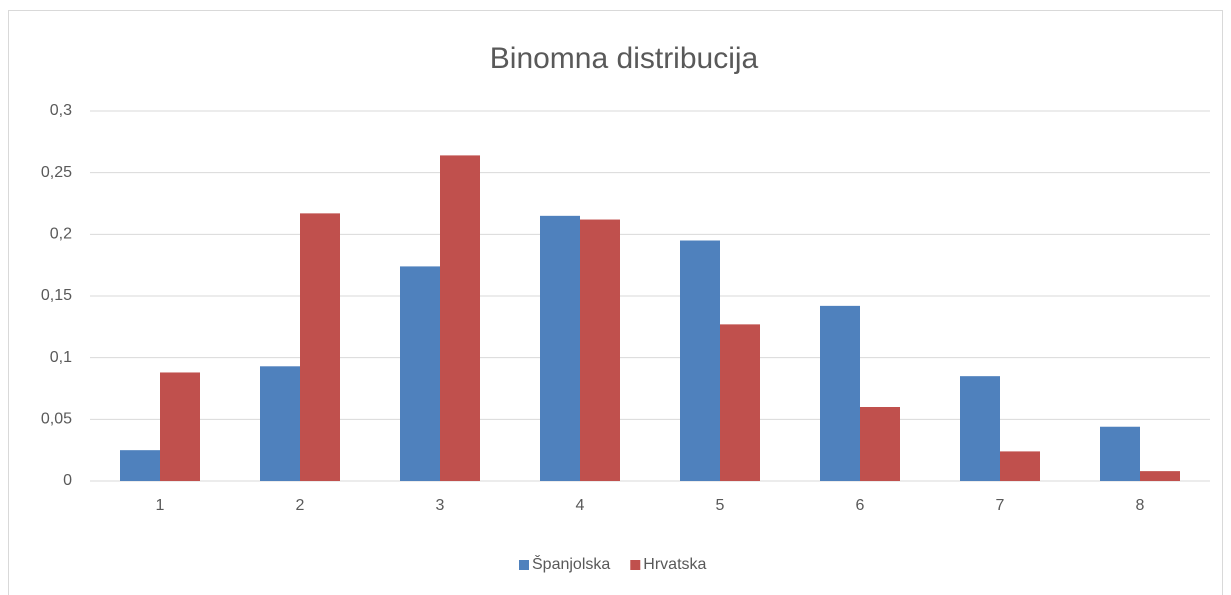 The width and height of the screenshot is (1231, 595). I want to click on x-tick-label: 2, so click(300, 505).